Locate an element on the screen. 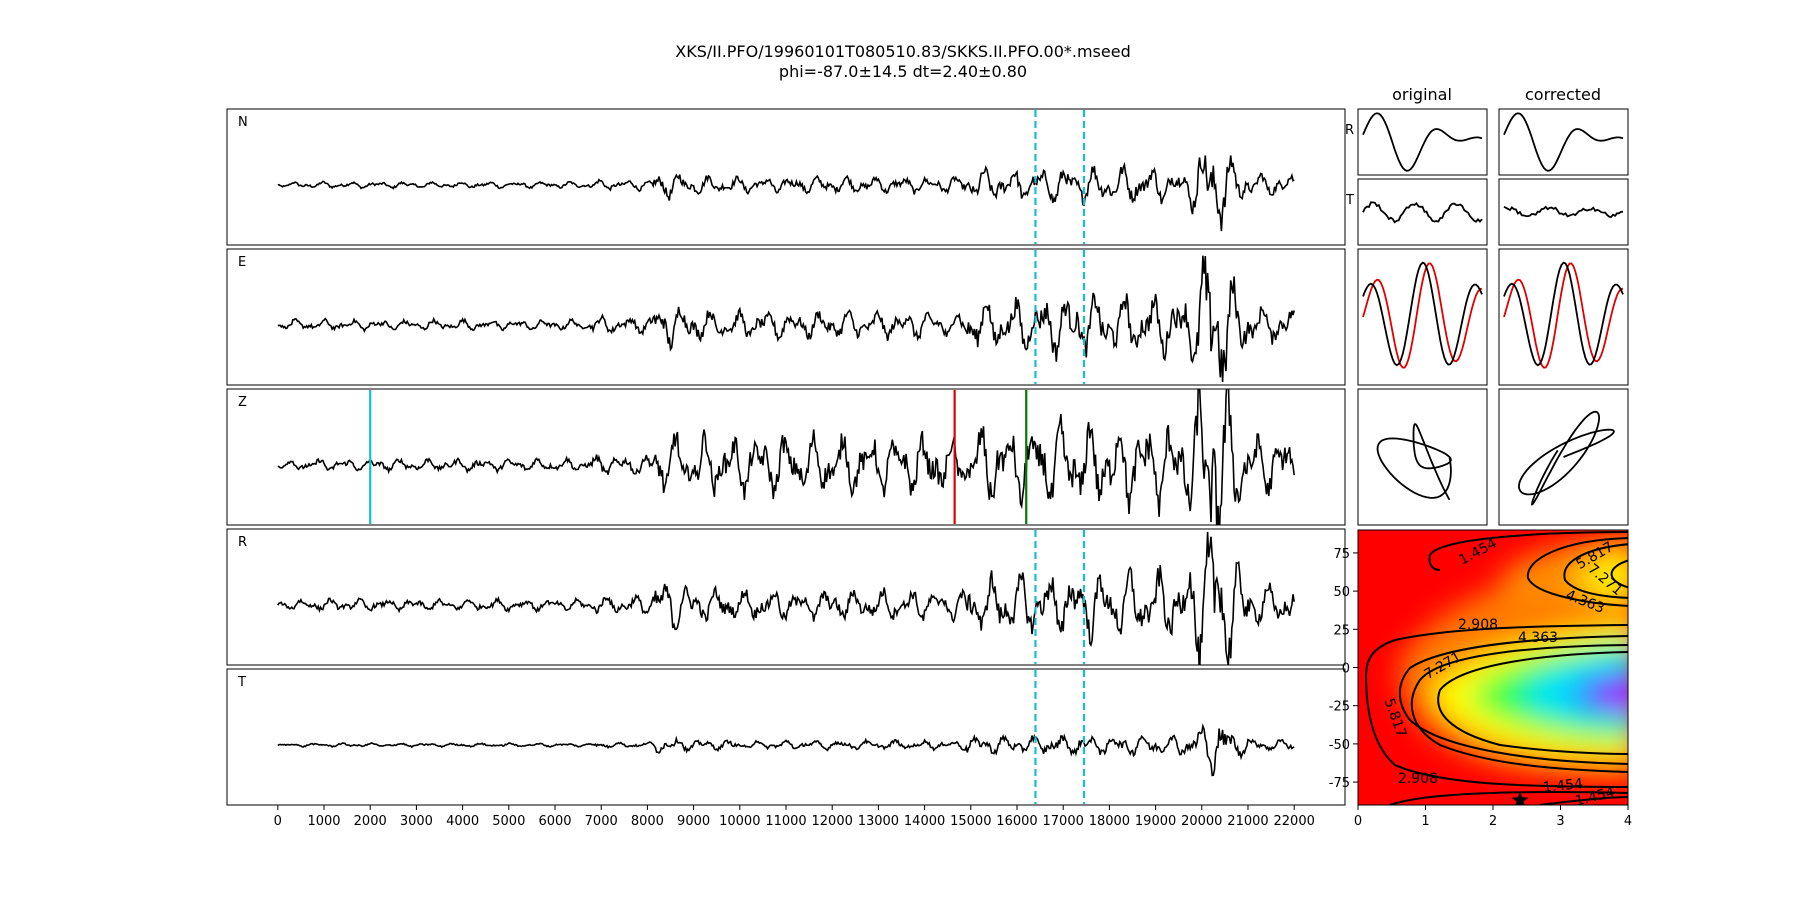 This screenshot has height=900, width=1800. small-panel-RT-overlay-original is located at coordinates (1422, 317).